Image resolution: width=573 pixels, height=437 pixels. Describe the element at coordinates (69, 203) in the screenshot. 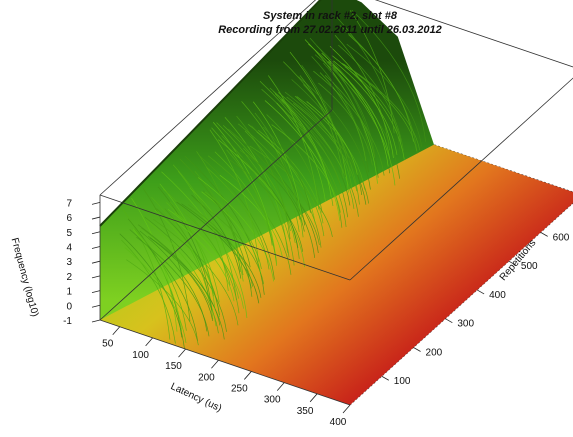

I see `z-tick-label: 7` at that location.